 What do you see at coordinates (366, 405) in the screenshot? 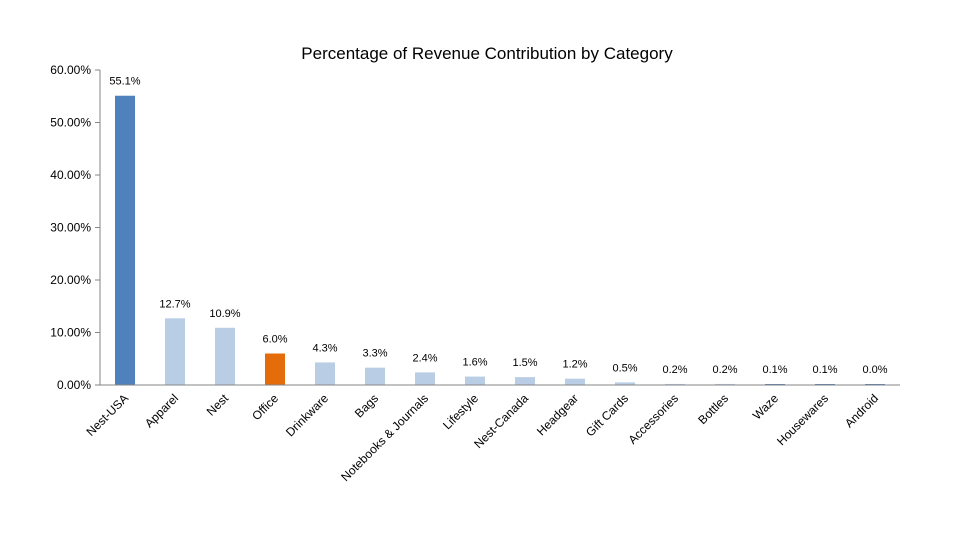
I see `x-tick-label: Bags` at bounding box center [366, 405].